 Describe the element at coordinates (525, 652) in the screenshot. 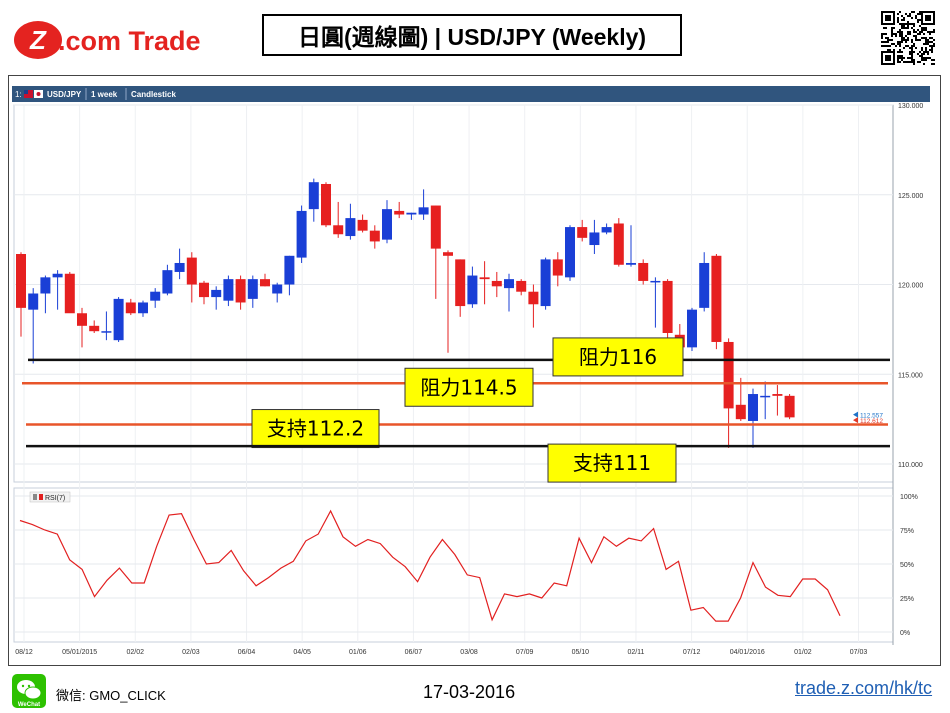

I see `x-tick-label: 07/09` at that location.